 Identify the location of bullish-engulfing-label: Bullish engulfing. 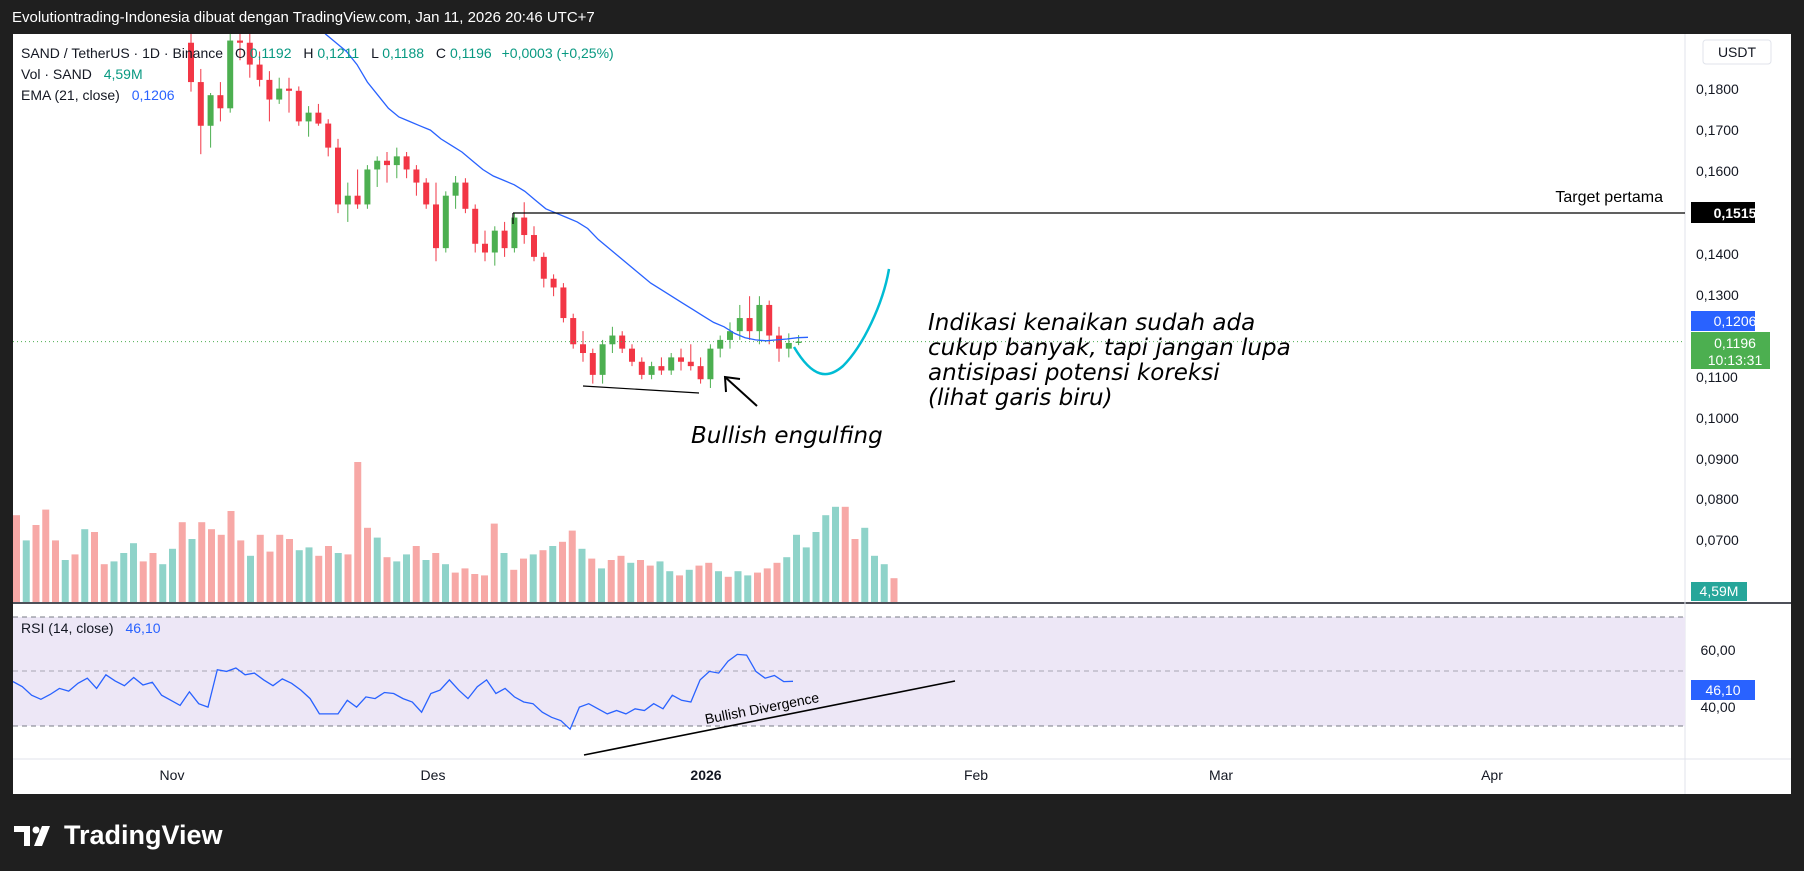
(787, 436).